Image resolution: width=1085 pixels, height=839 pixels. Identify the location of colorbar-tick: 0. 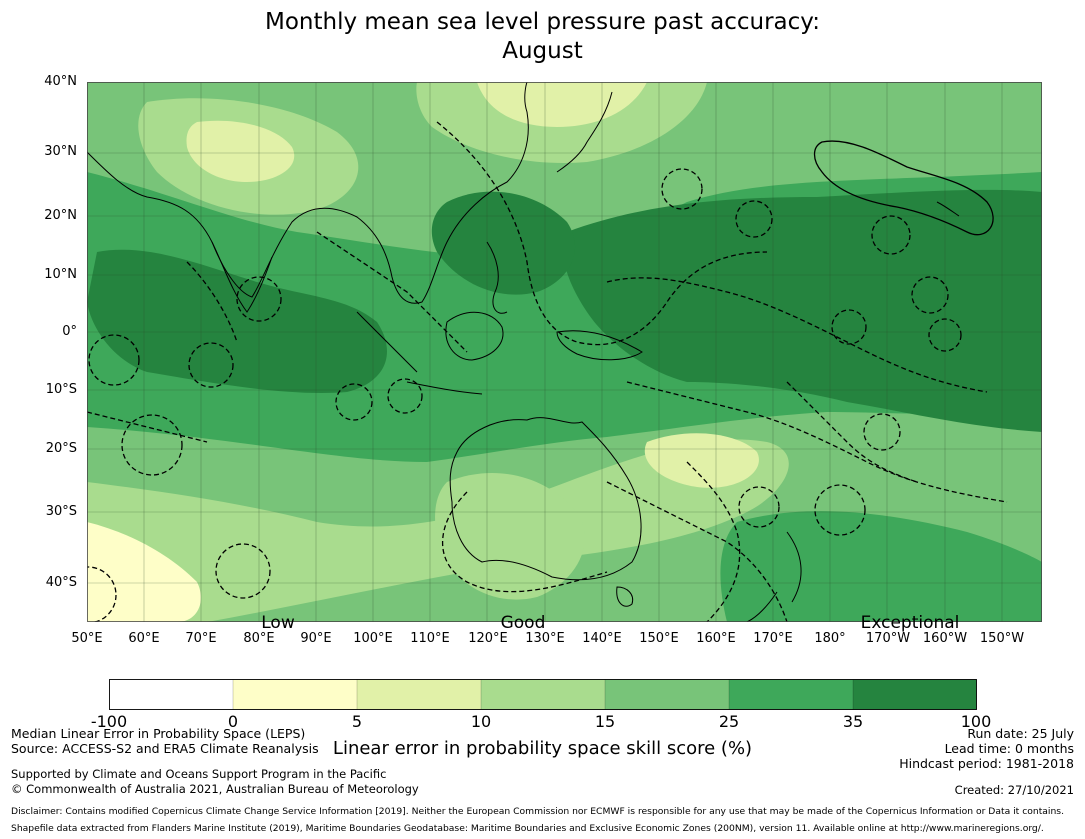
(233, 721).